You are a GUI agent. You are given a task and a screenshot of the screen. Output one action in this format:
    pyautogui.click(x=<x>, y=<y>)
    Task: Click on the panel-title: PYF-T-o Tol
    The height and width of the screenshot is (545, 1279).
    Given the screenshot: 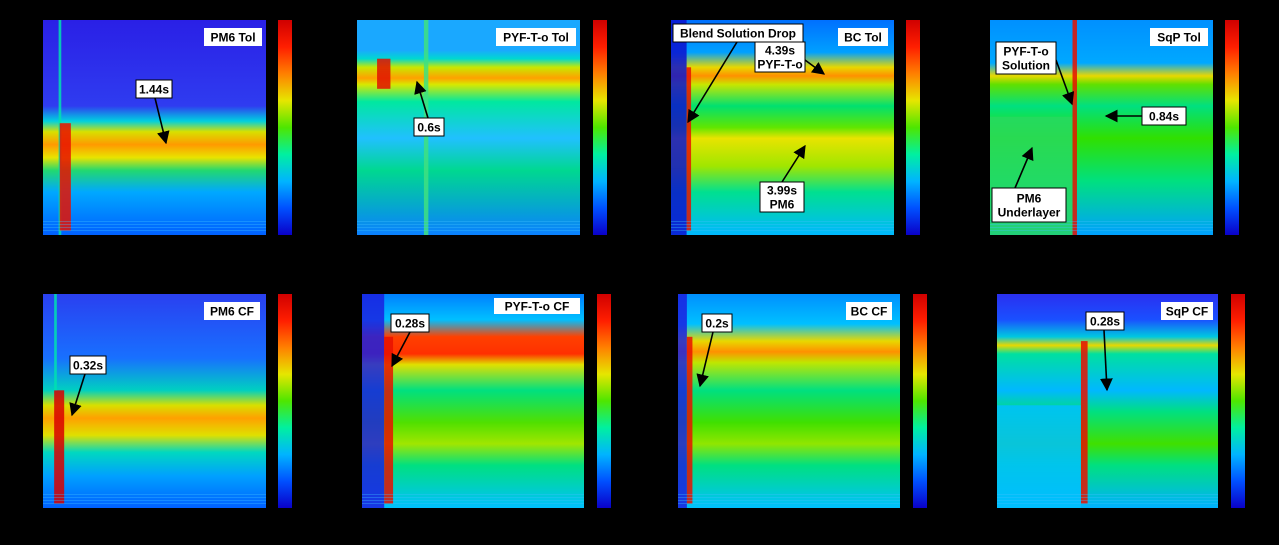 What is the action you would take?
    pyautogui.click(x=536, y=38)
    